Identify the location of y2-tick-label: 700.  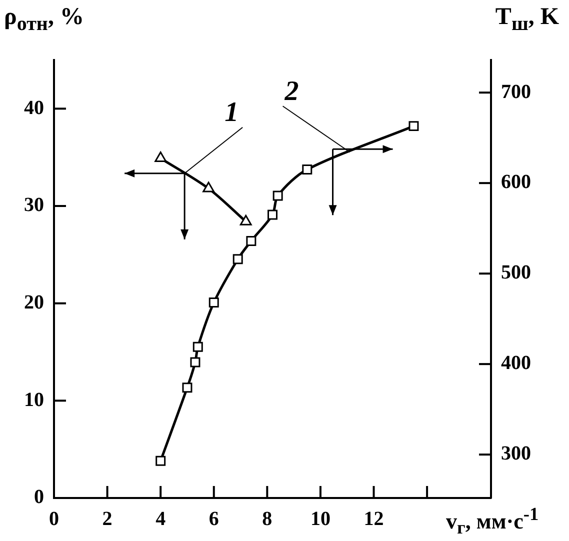
(516, 91).